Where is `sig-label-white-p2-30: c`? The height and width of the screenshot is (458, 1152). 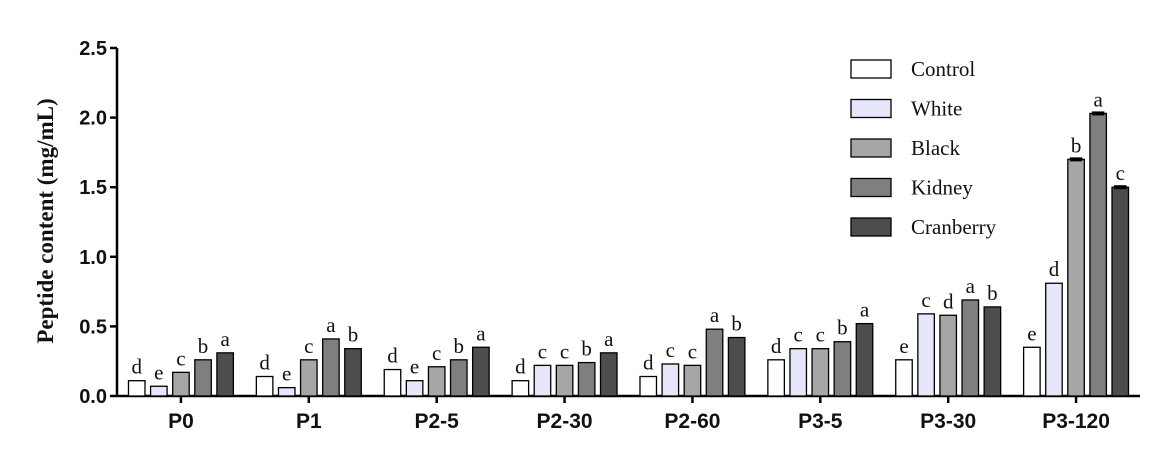 sig-label-white-p2-30: c is located at coordinates (542, 351).